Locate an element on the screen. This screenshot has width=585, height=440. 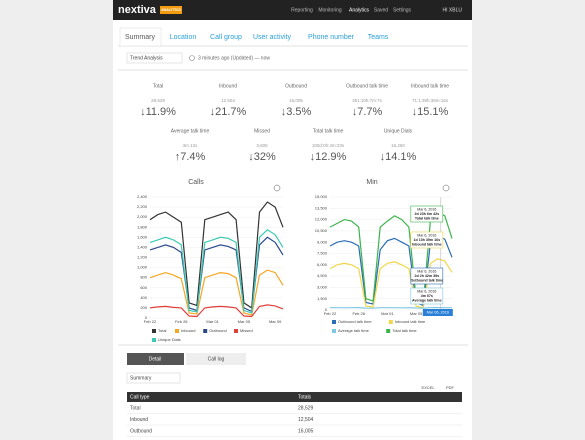
y-tick-label: 1,200 is located at coordinates (142, 257).